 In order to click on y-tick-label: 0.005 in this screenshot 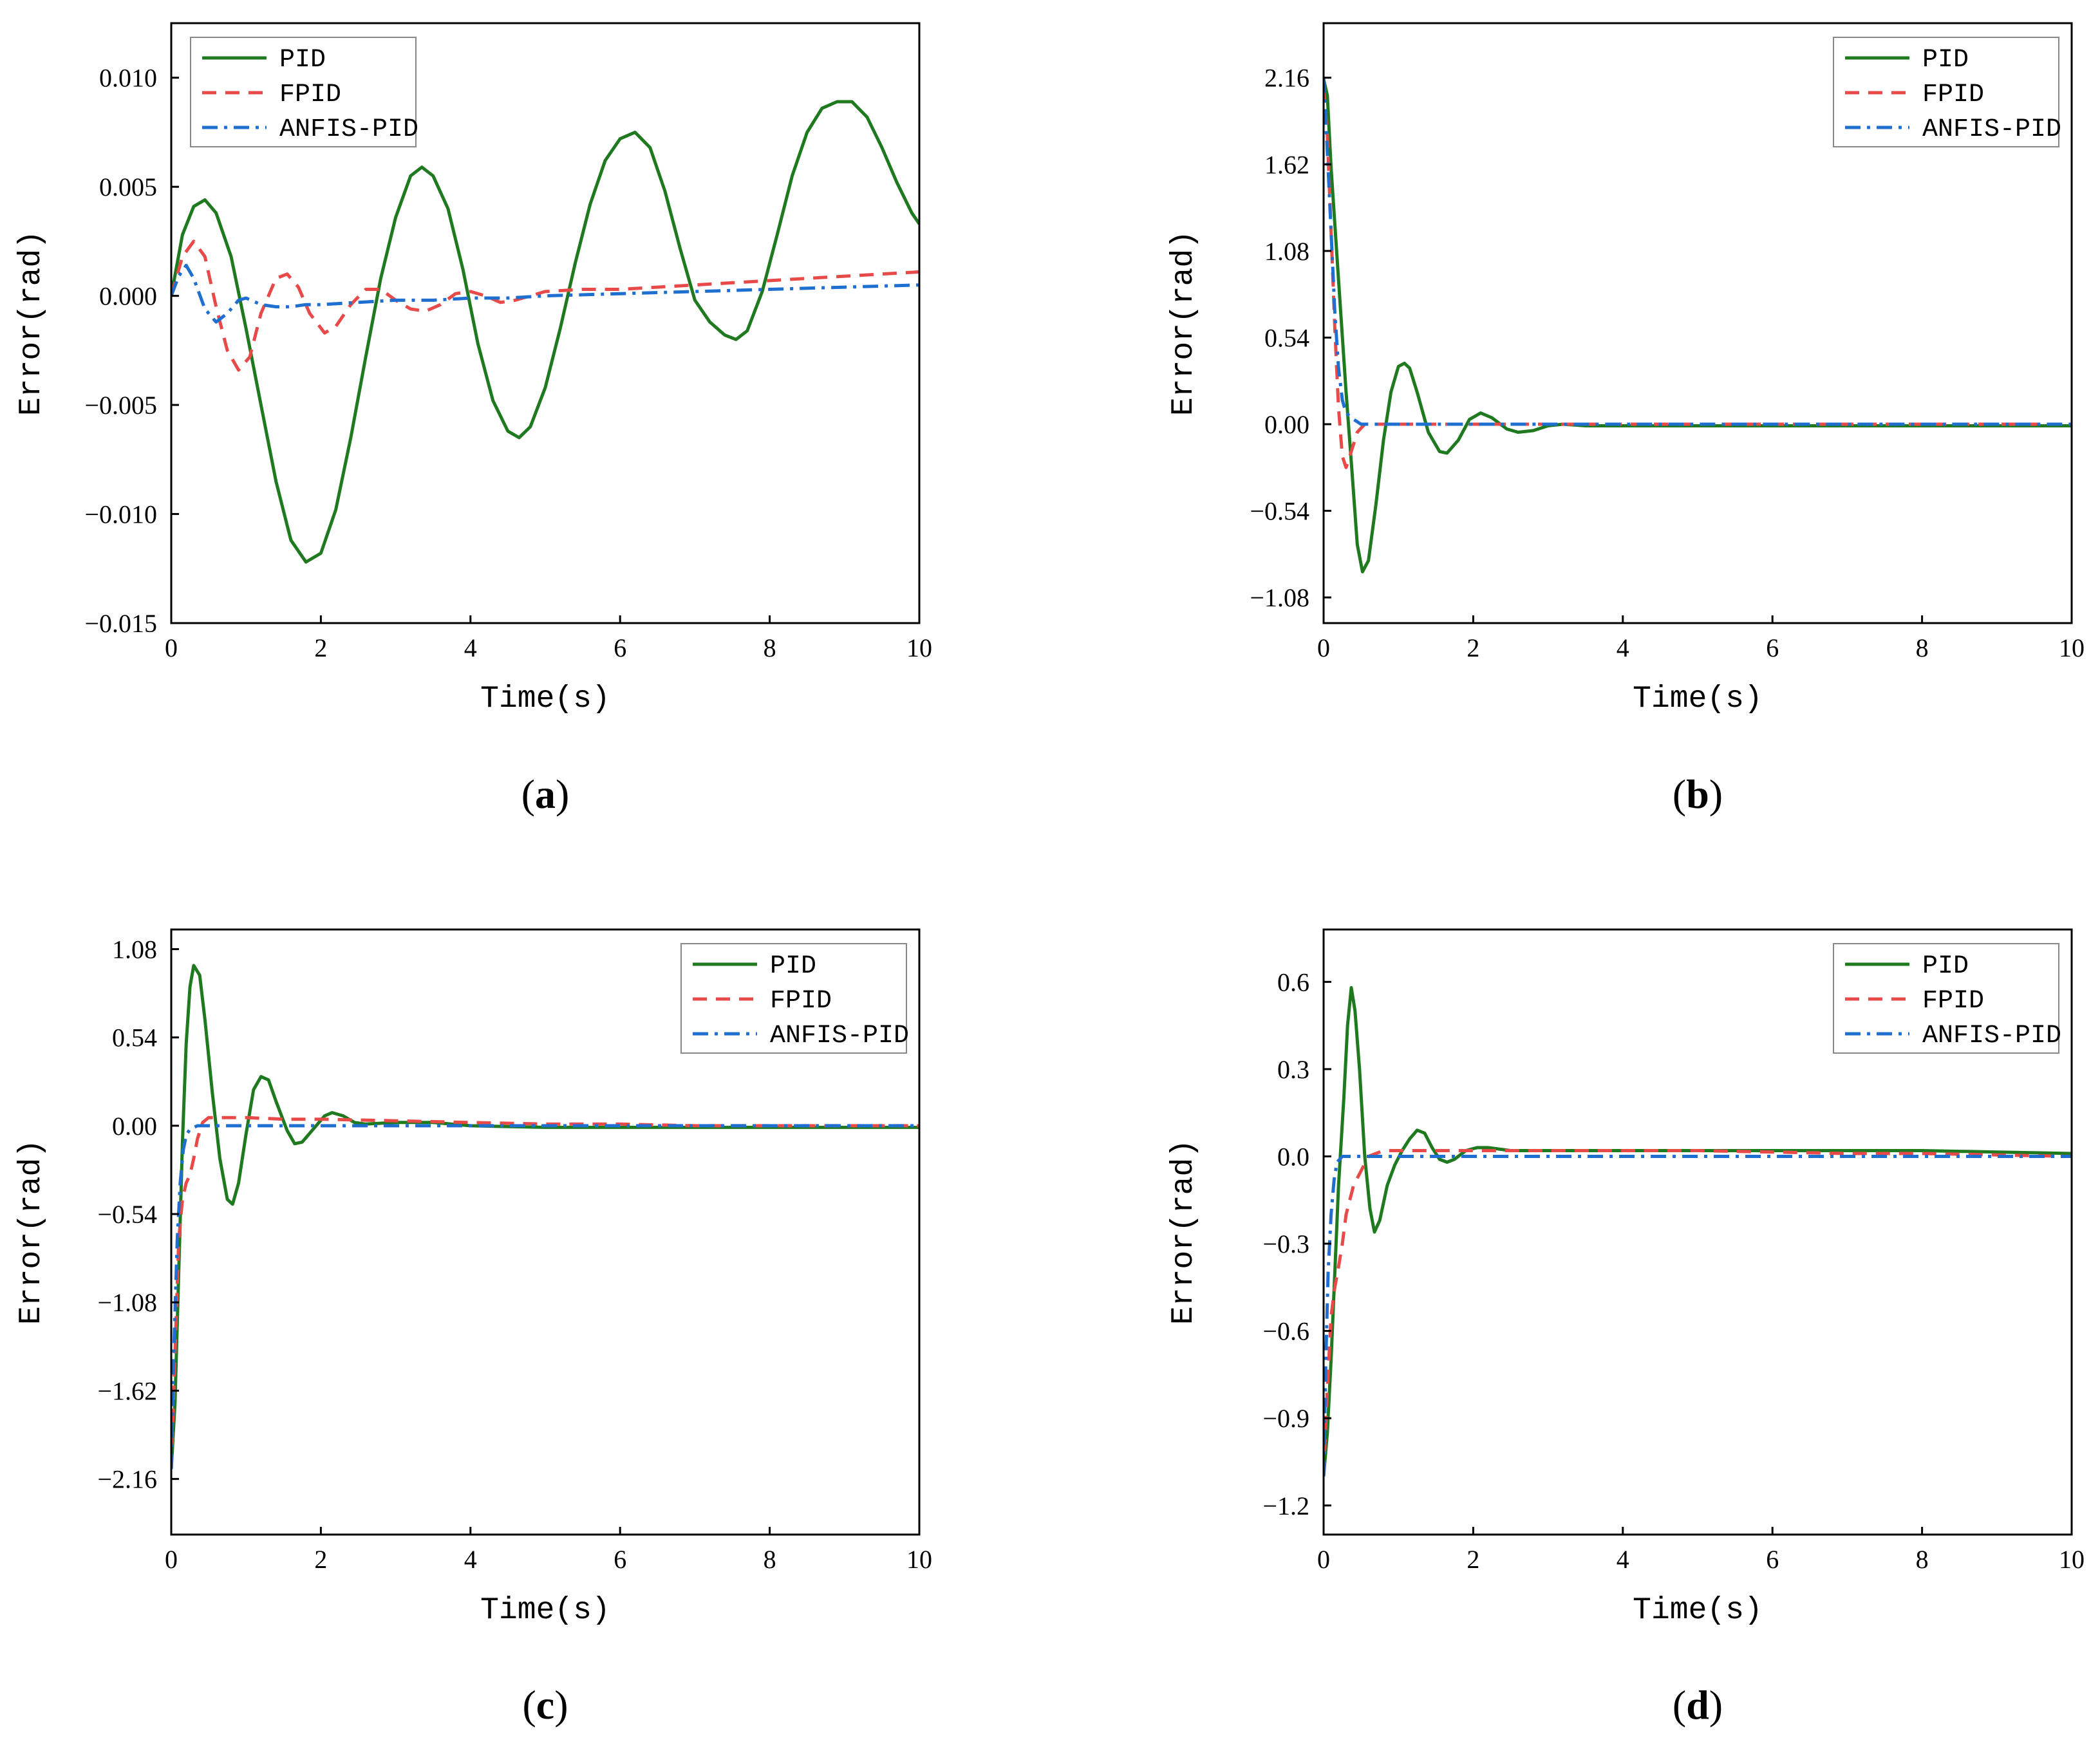, I will do `click(128, 187)`.